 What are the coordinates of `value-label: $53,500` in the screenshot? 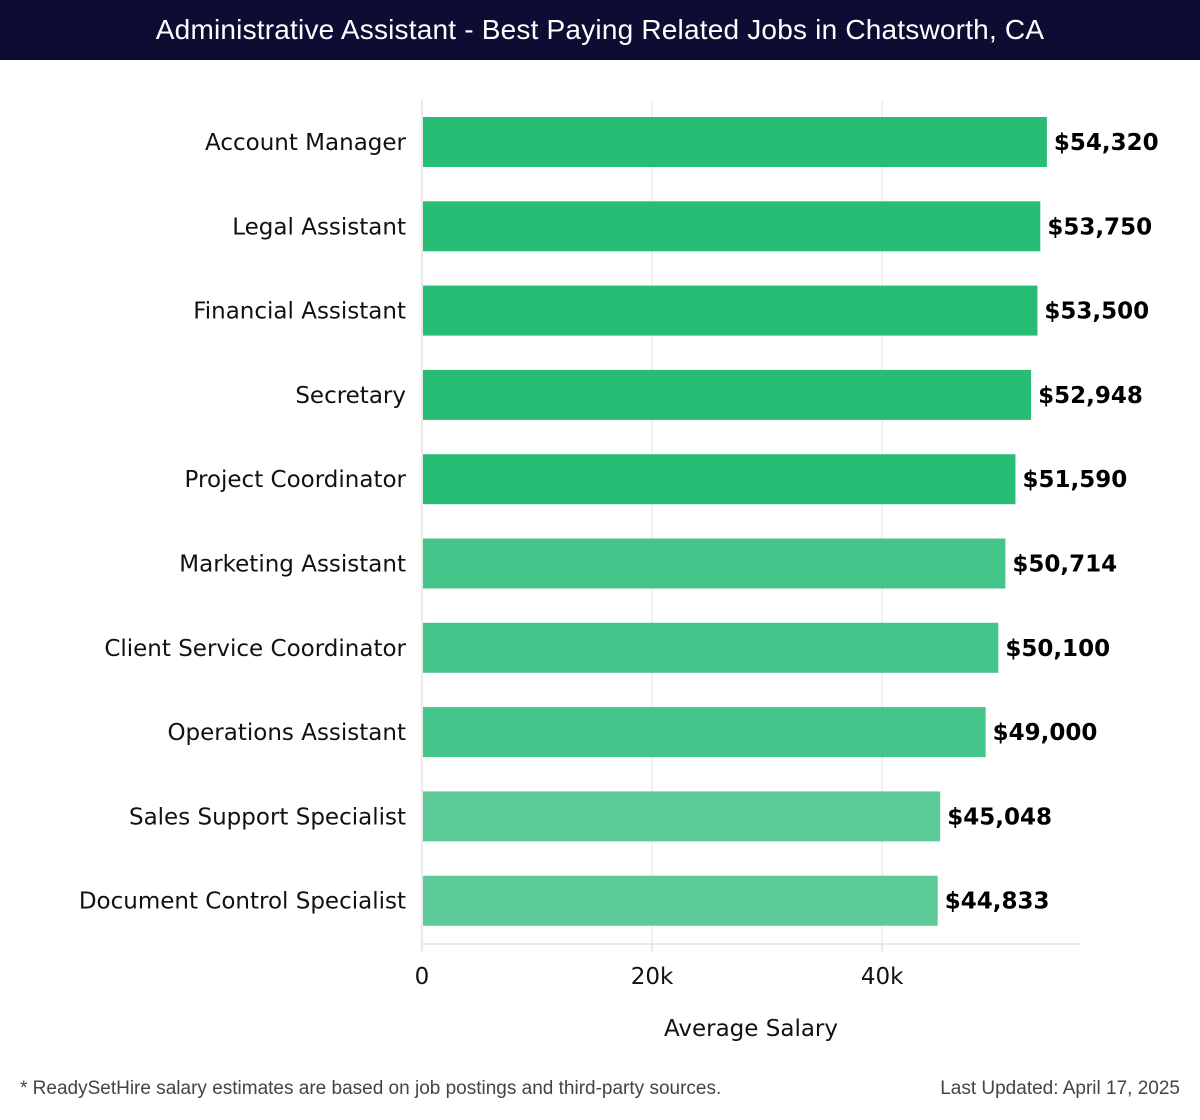 It's located at (1096, 312).